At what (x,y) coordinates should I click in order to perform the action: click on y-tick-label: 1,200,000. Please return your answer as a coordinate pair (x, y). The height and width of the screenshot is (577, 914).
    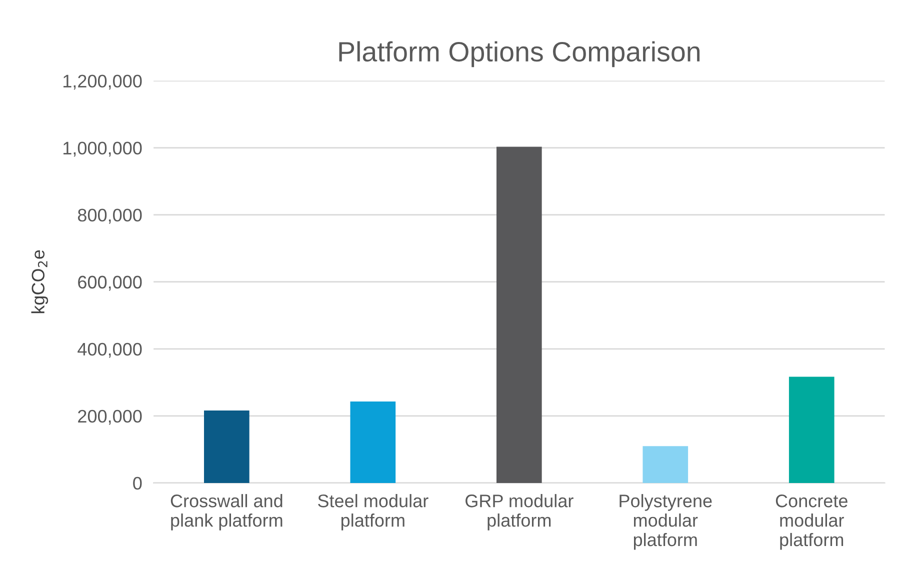
    Looking at the image, I should click on (103, 82).